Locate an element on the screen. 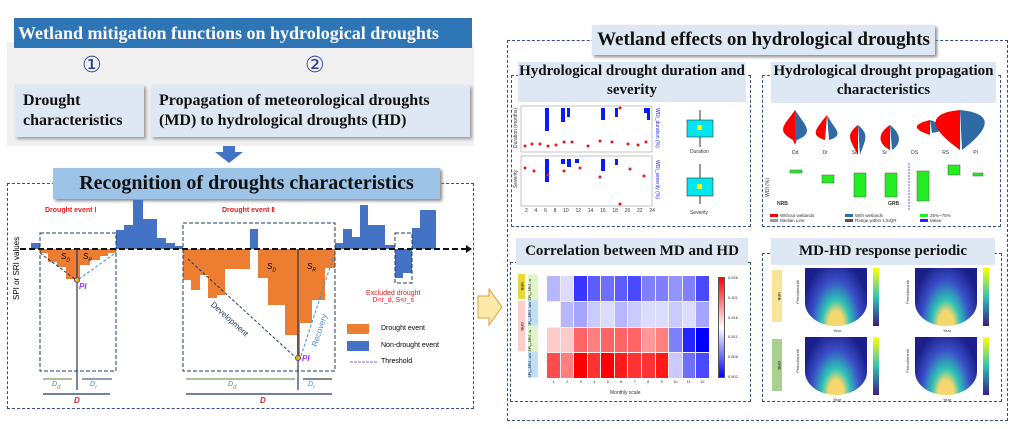 The height and width of the screenshot is (429, 1025). violin-label: DS is located at coordinates (915, 153).